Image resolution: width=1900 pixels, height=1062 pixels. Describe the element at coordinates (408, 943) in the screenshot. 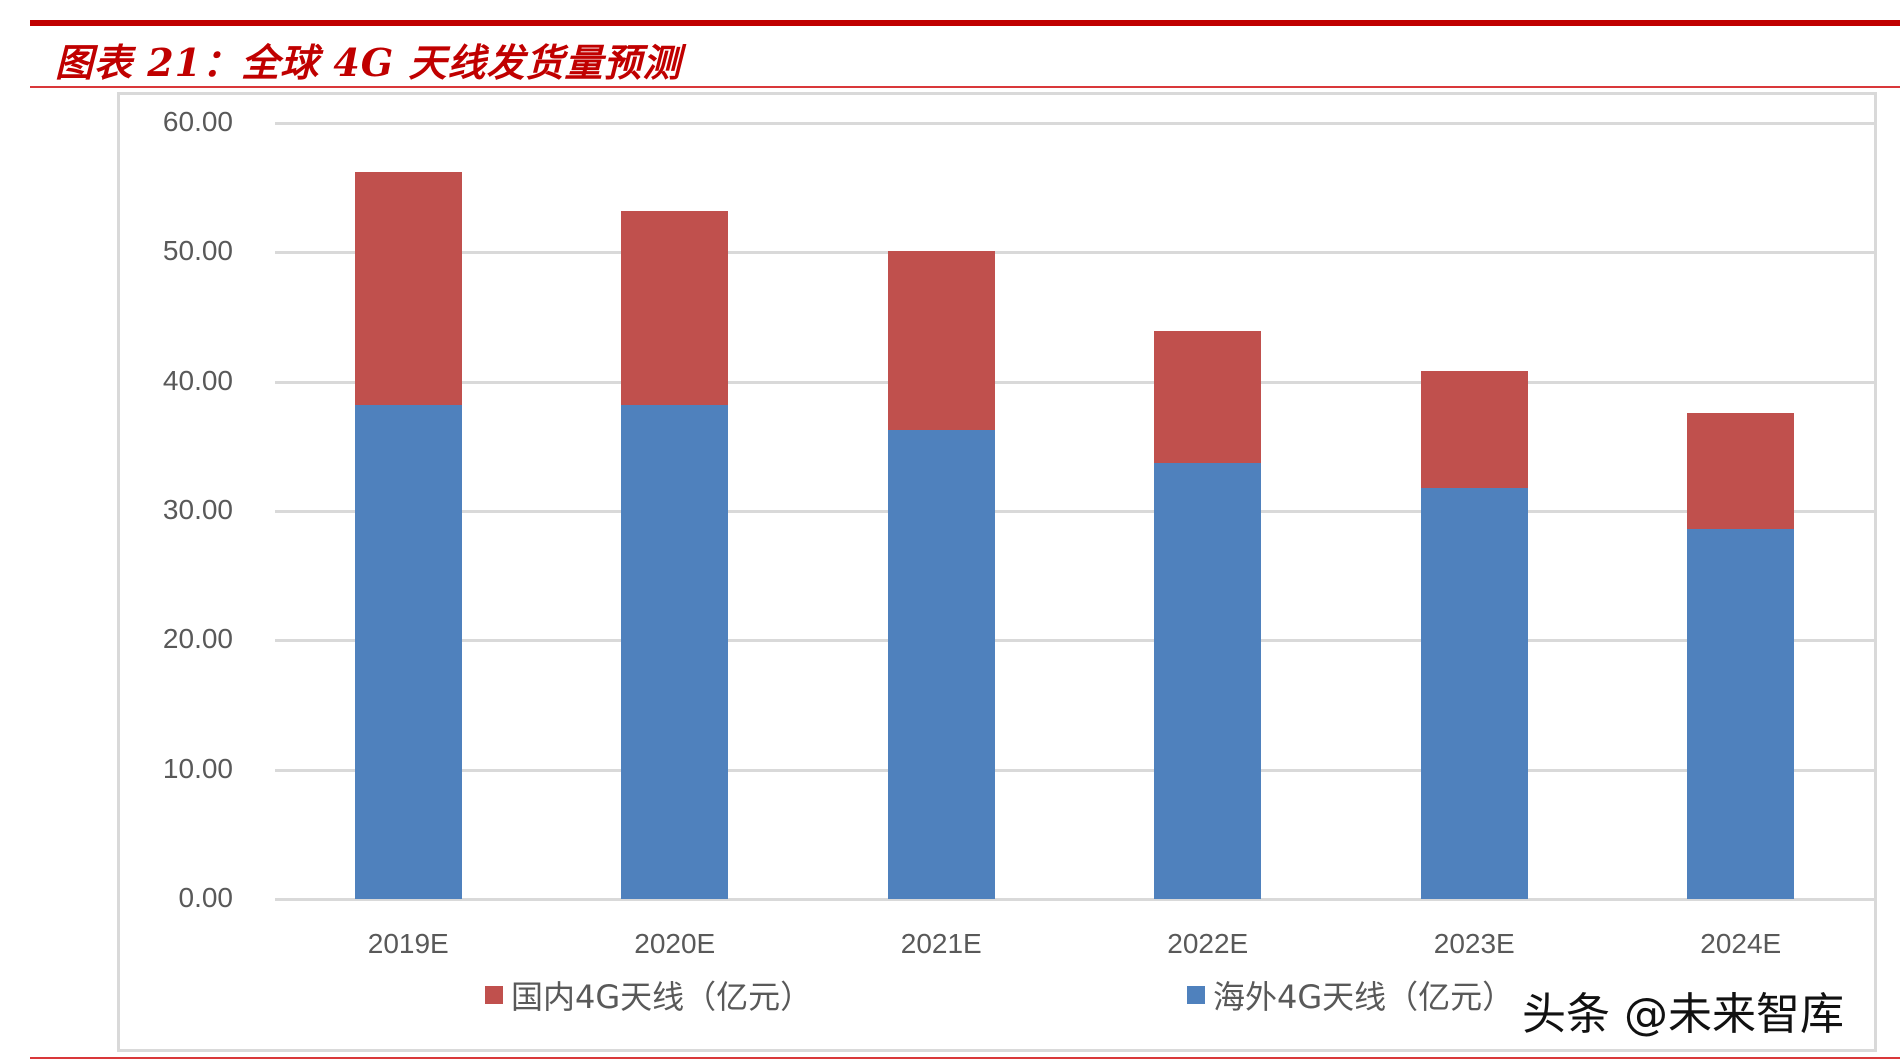

I see `x-tick-label: 2019E` at that location.